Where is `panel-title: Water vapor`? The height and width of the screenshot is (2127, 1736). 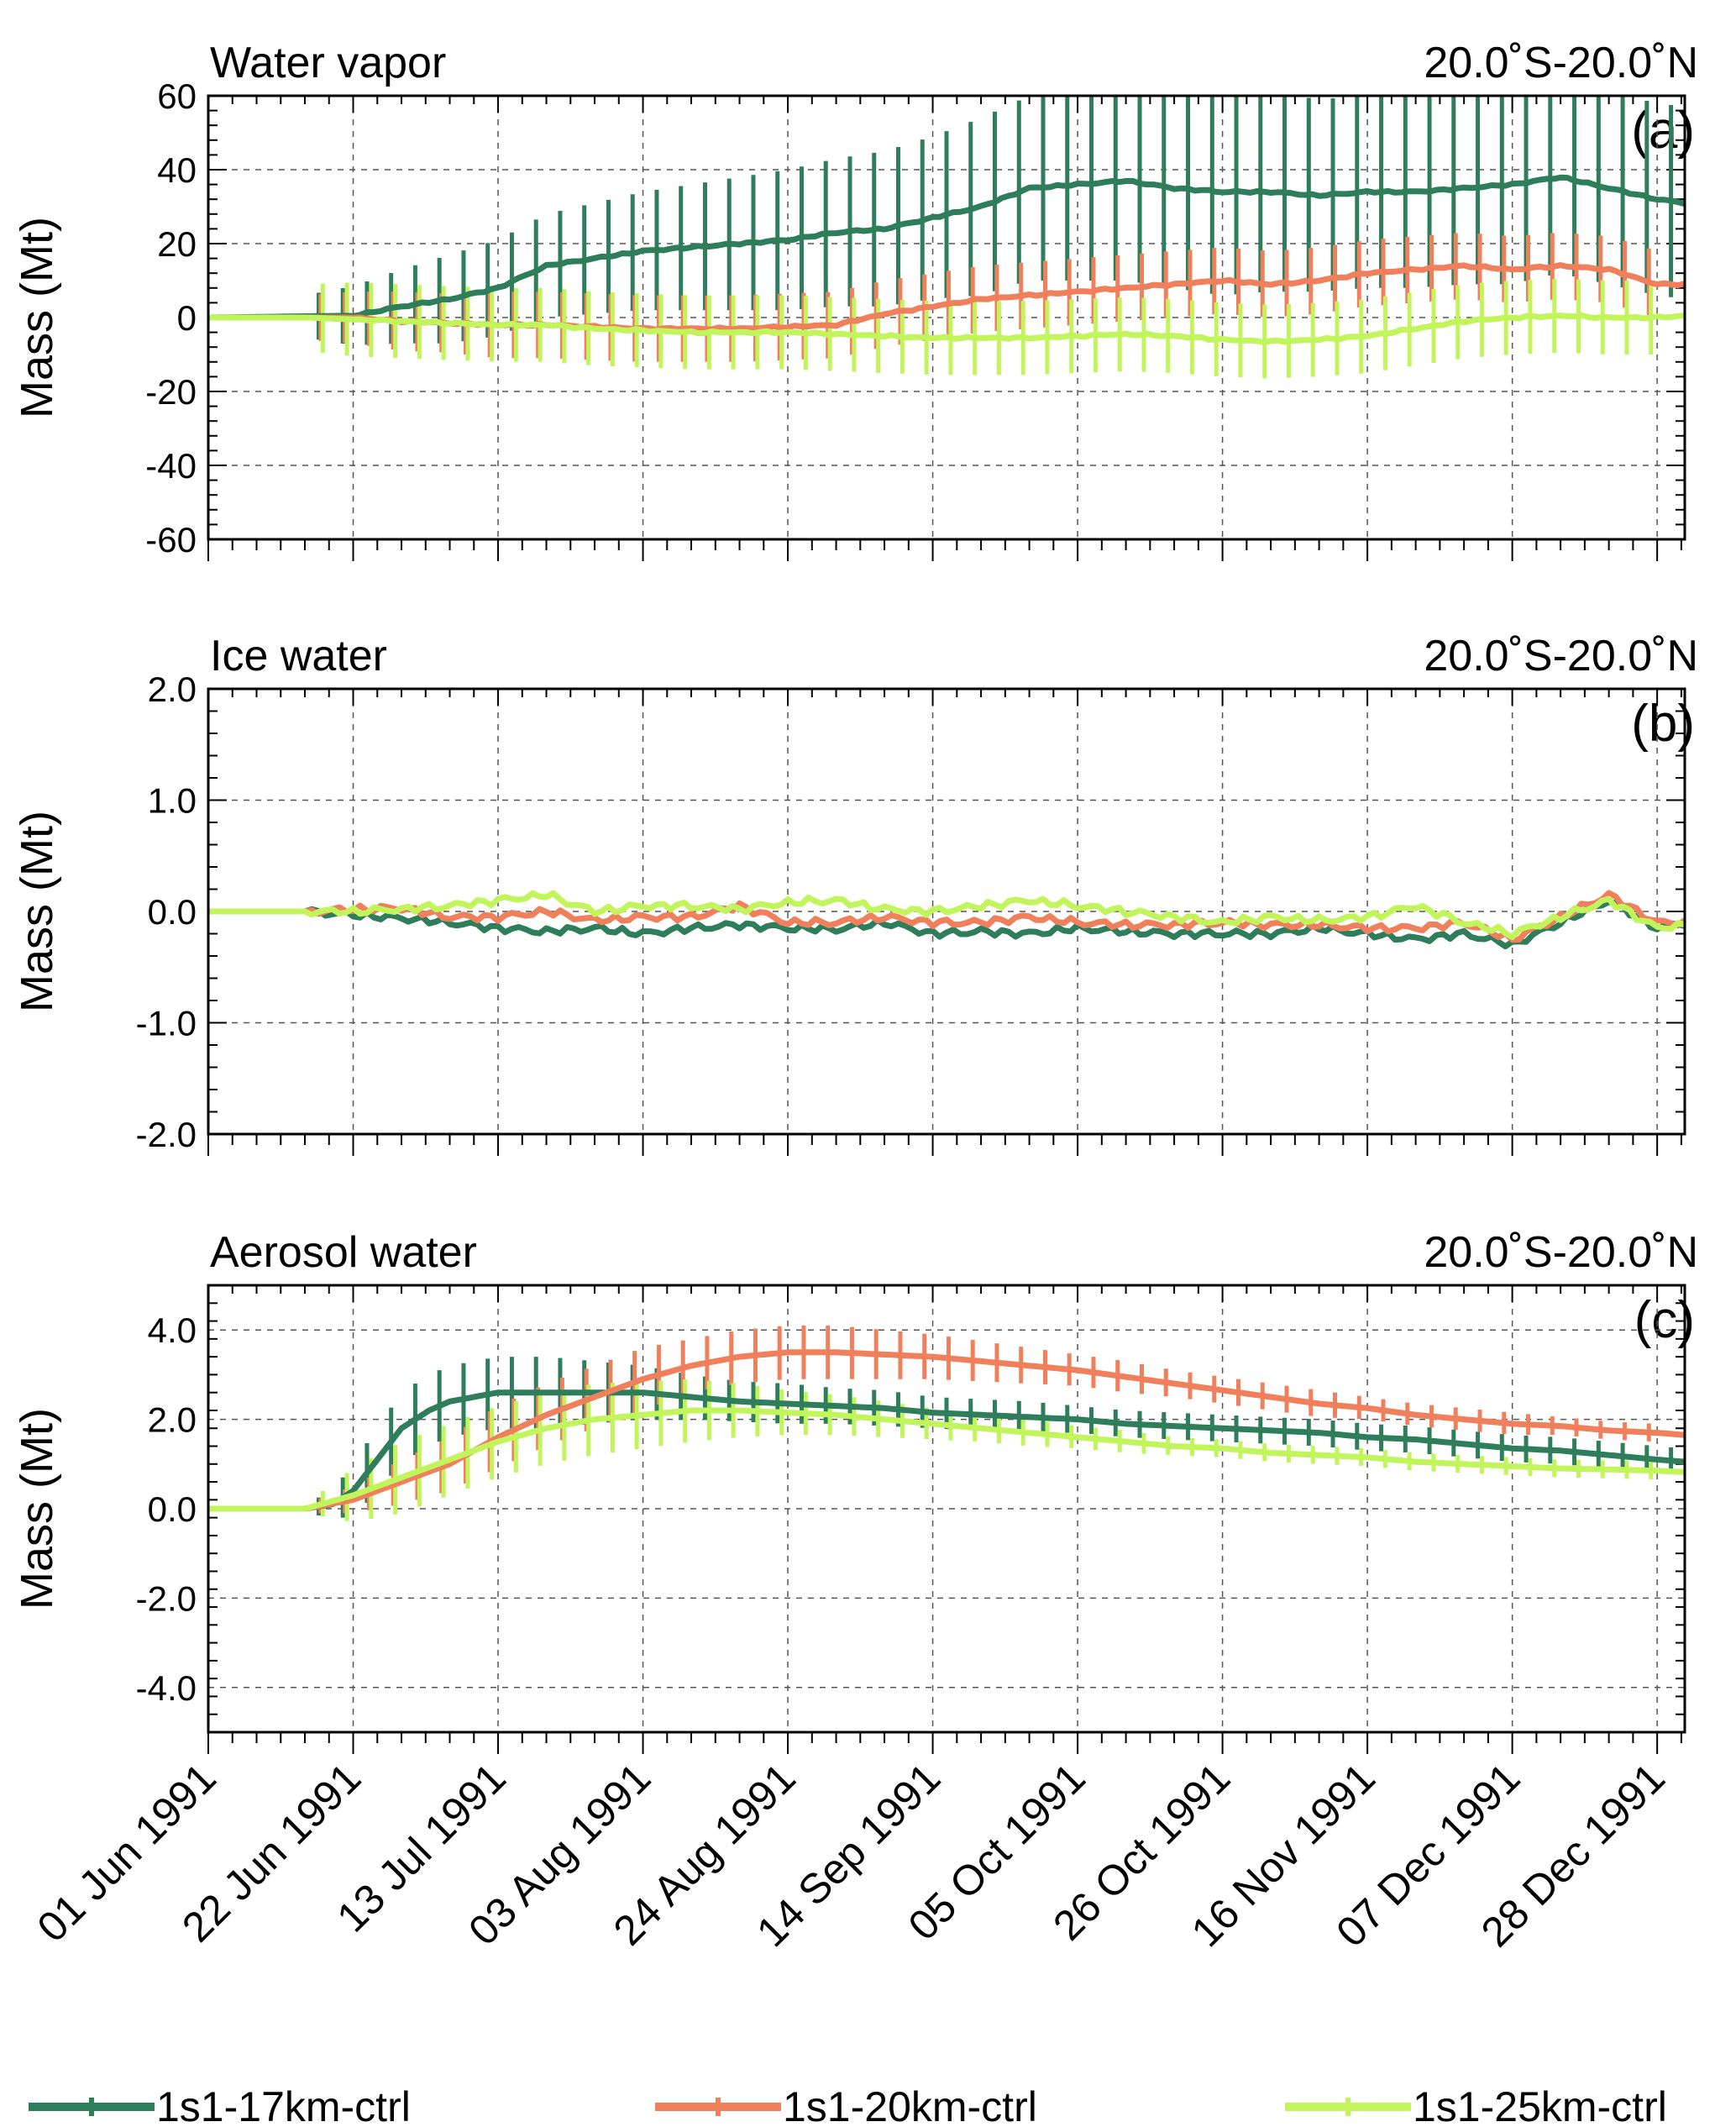
panel-title: Water vapor is located at coordinates (328, 63).